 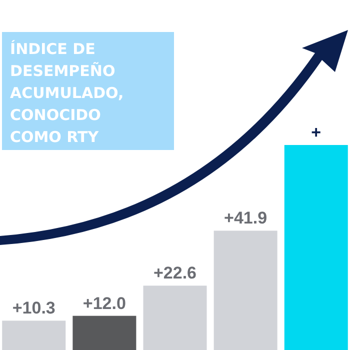 I want to click on data-label: +12.0, so click(x=104, y=303).